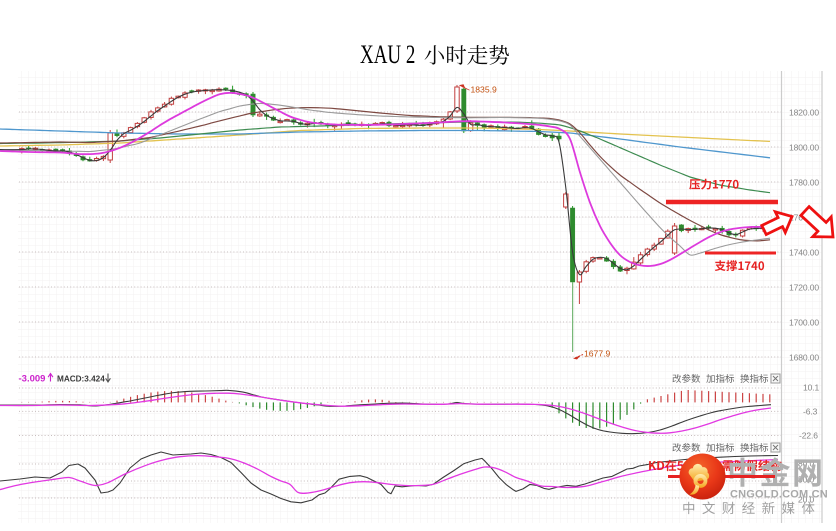 This screenshot has width=836, height=531. What do you see at coordinates (484, 90) in the screenshot?
I see `svg-text: 1835.9` at bounding box center [484, 90].